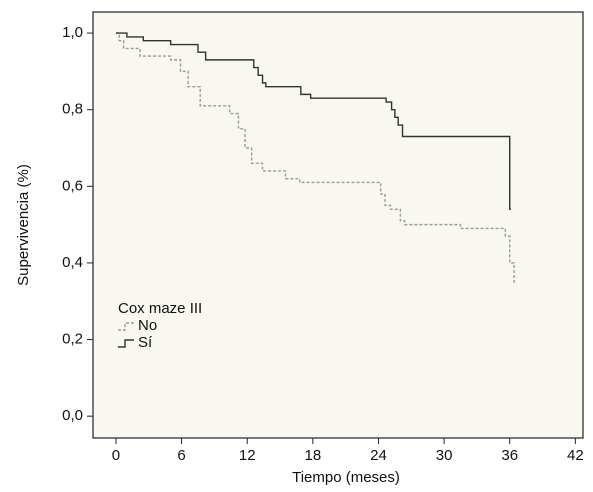 The height and width of the screenshot is (492, 593). What do you see at coordinates (181, 455) in the screenshot?
I see `x-tick-label: 6` at bounding box center [181, 455].